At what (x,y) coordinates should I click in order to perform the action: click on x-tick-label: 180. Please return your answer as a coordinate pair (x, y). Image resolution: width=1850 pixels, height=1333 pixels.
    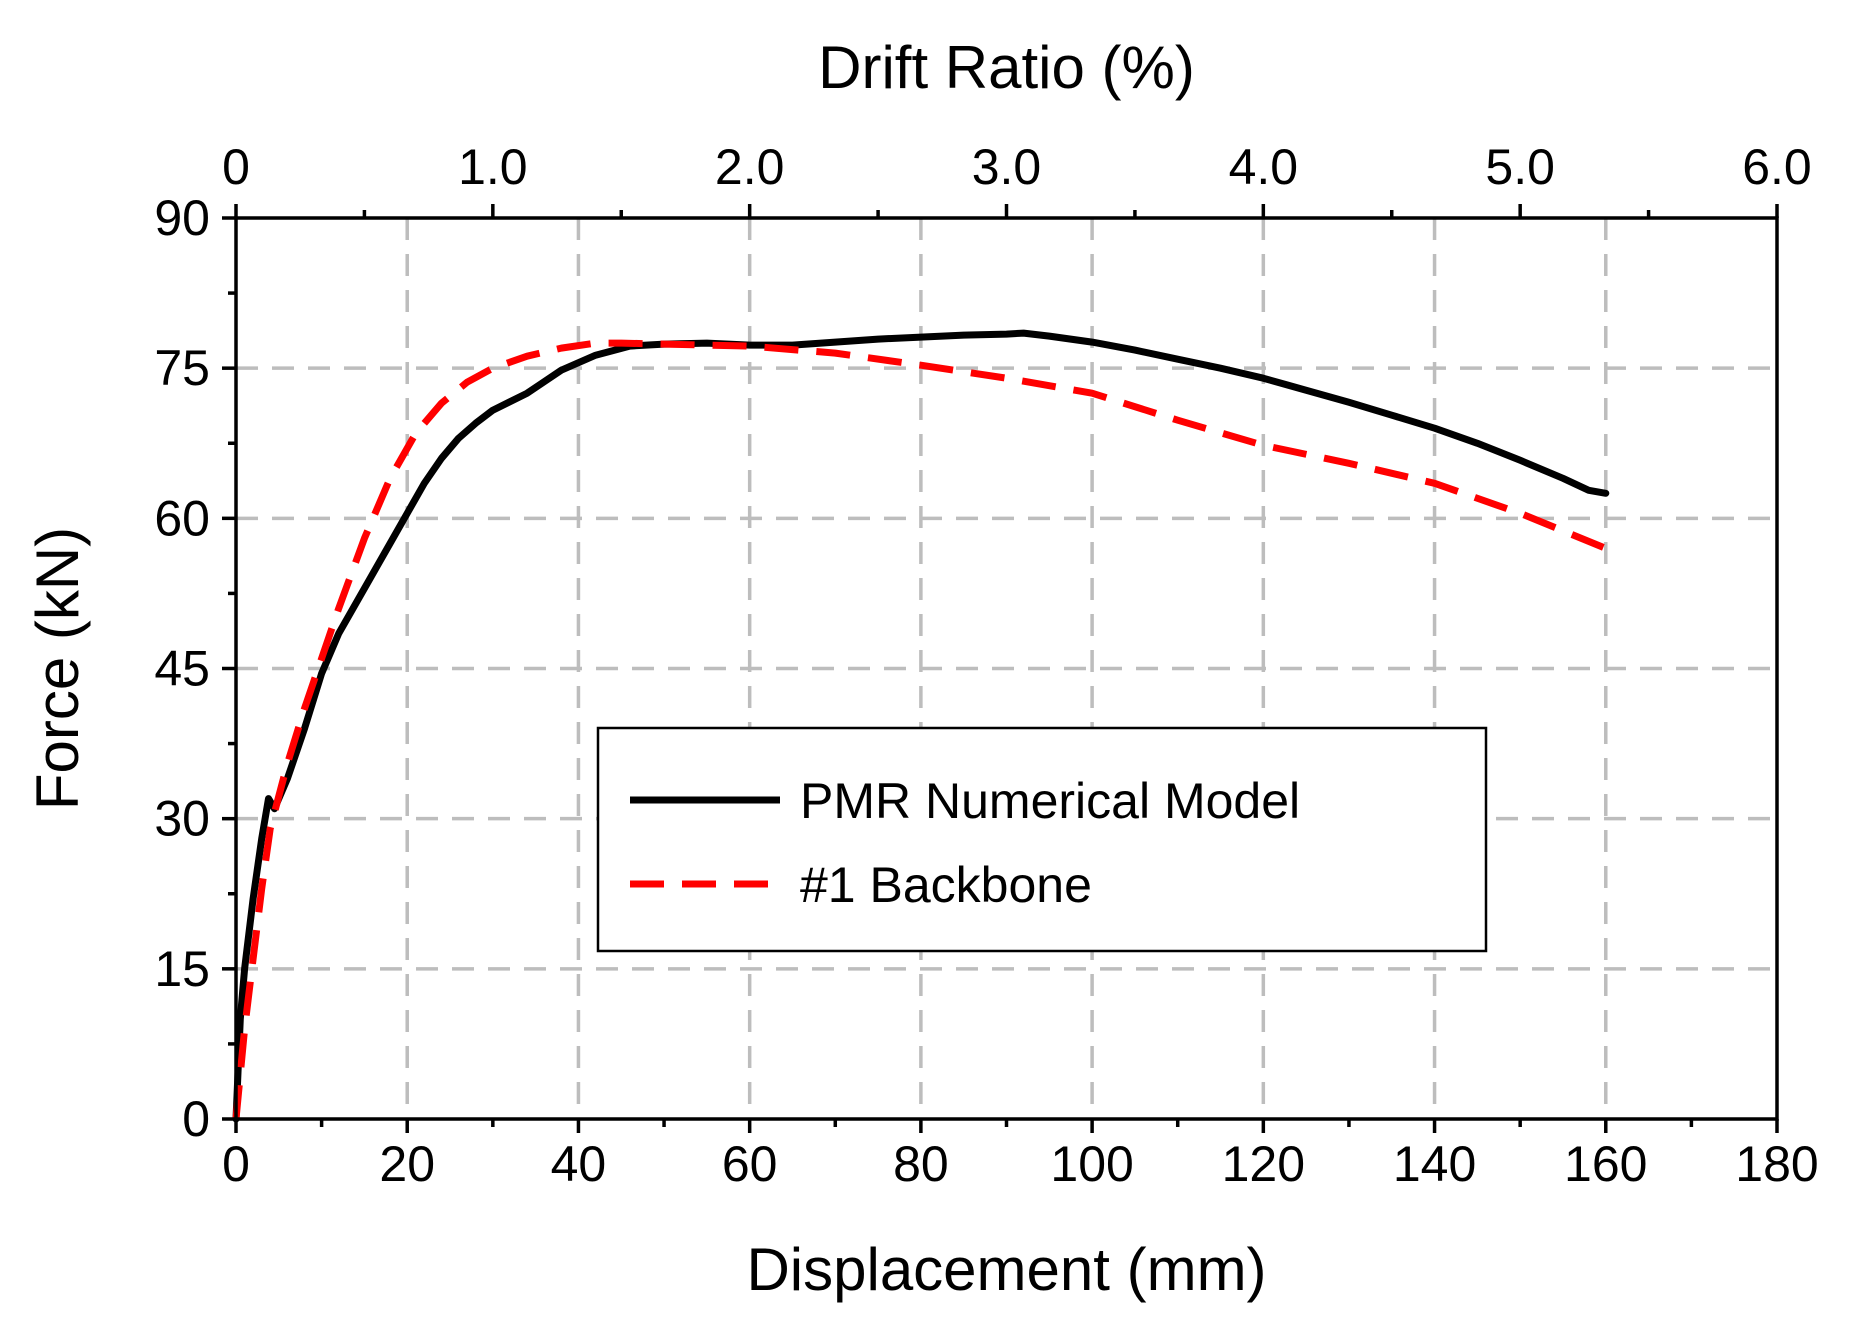
    Looking at the image, I should click on (1776, 1164).